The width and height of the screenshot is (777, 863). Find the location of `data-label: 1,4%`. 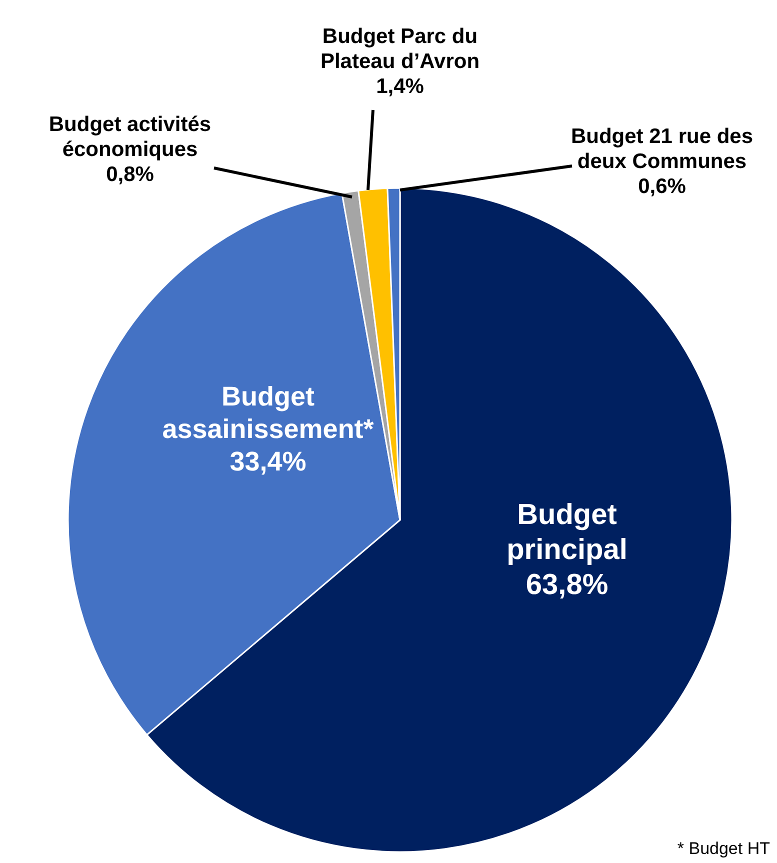

data-label: 1,4% is located at coordinates (400, 86).